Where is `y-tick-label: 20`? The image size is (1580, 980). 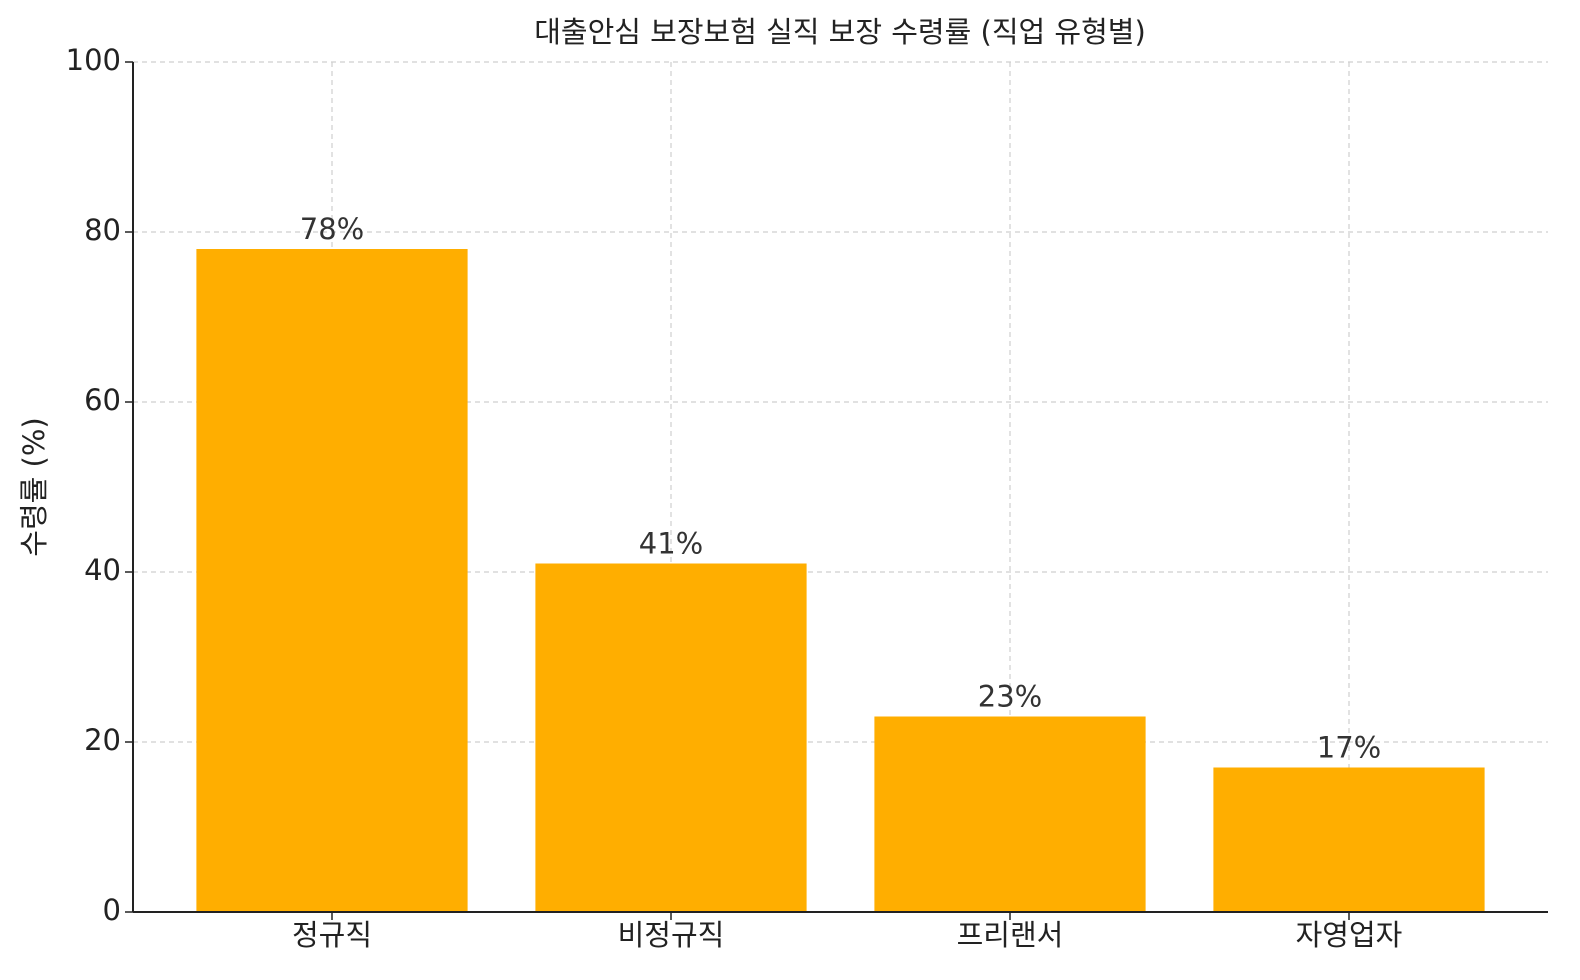 y-tick-label: 20 is located at coordinates (102, 740).